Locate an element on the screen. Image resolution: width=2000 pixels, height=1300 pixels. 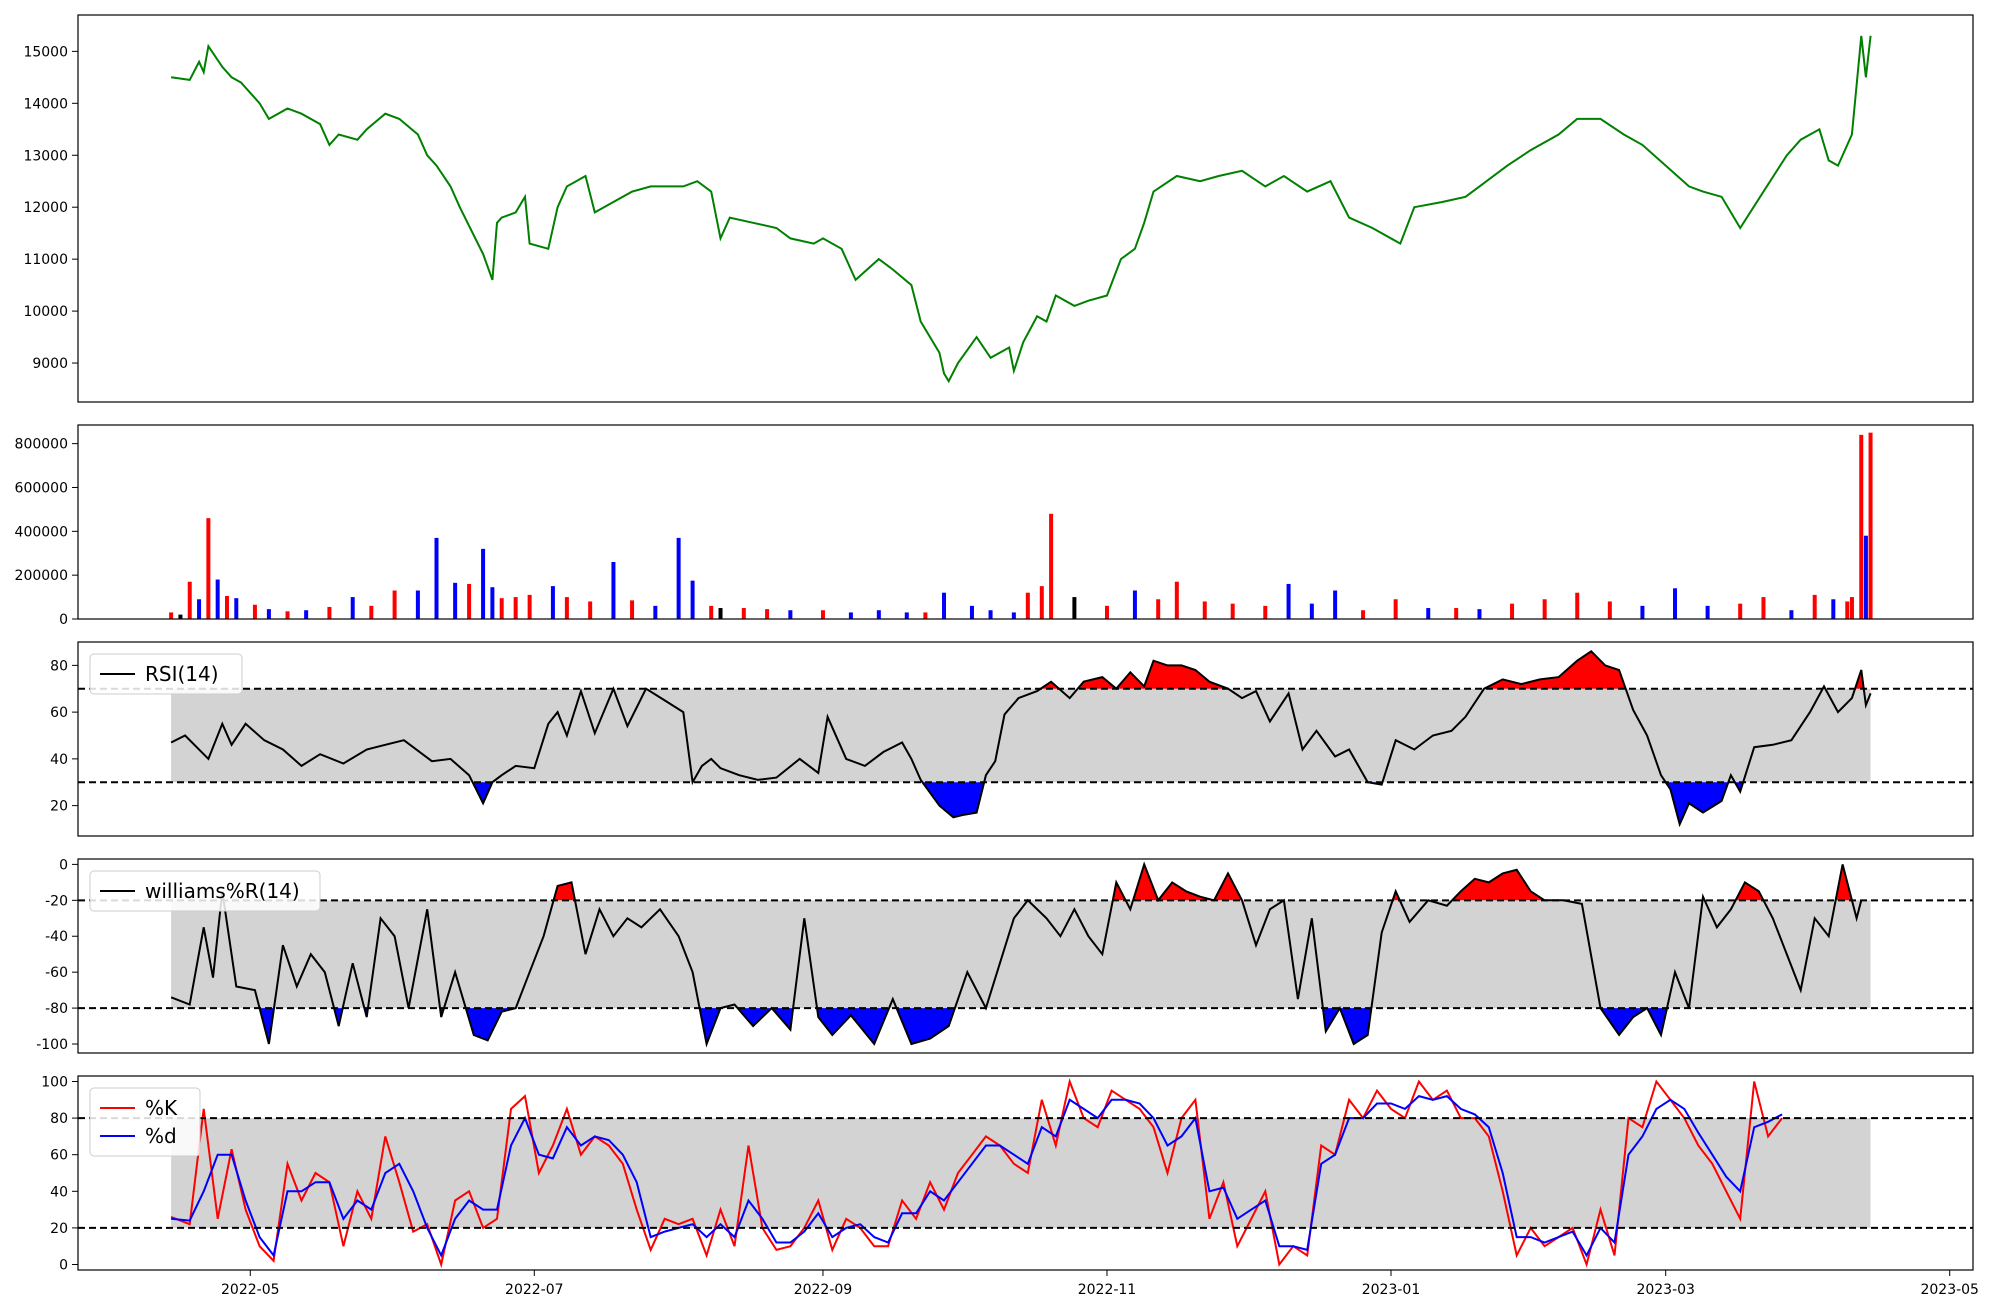
axes-frame-volume is located at coordinates (1025, 522).